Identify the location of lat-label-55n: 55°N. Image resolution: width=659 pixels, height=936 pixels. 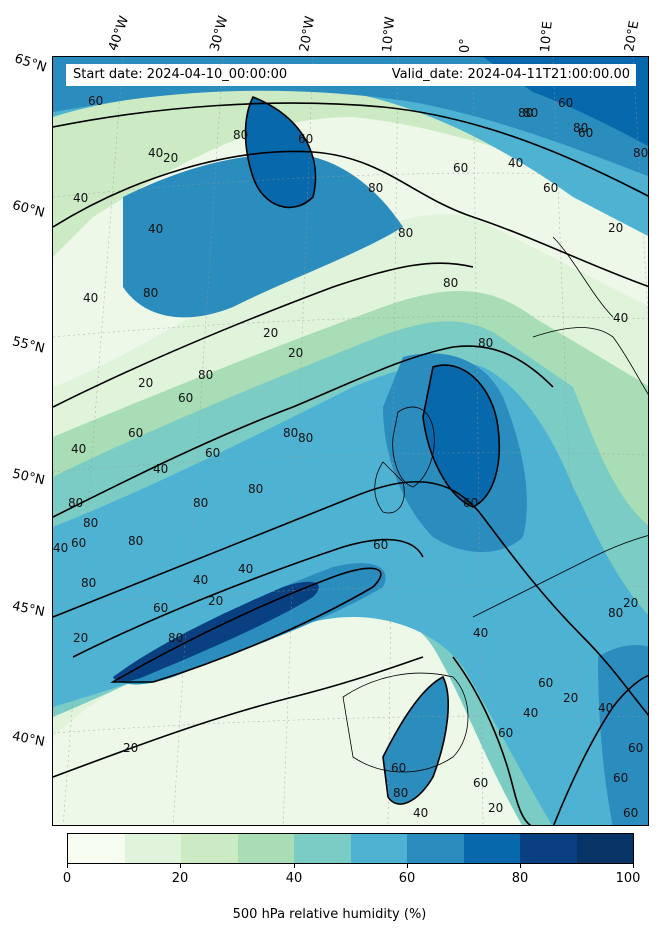
(28, 345).